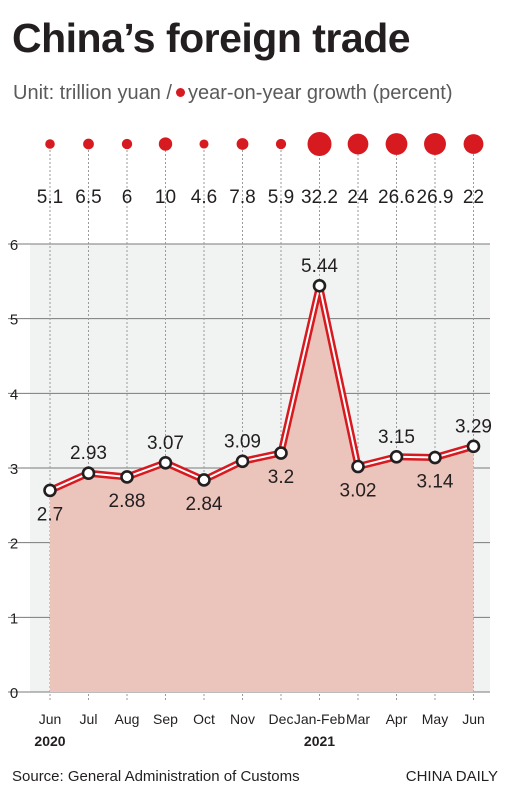 The width and height of the screenshot is (512, 805). I want to click on growth-label: 22, so click(473, 197).